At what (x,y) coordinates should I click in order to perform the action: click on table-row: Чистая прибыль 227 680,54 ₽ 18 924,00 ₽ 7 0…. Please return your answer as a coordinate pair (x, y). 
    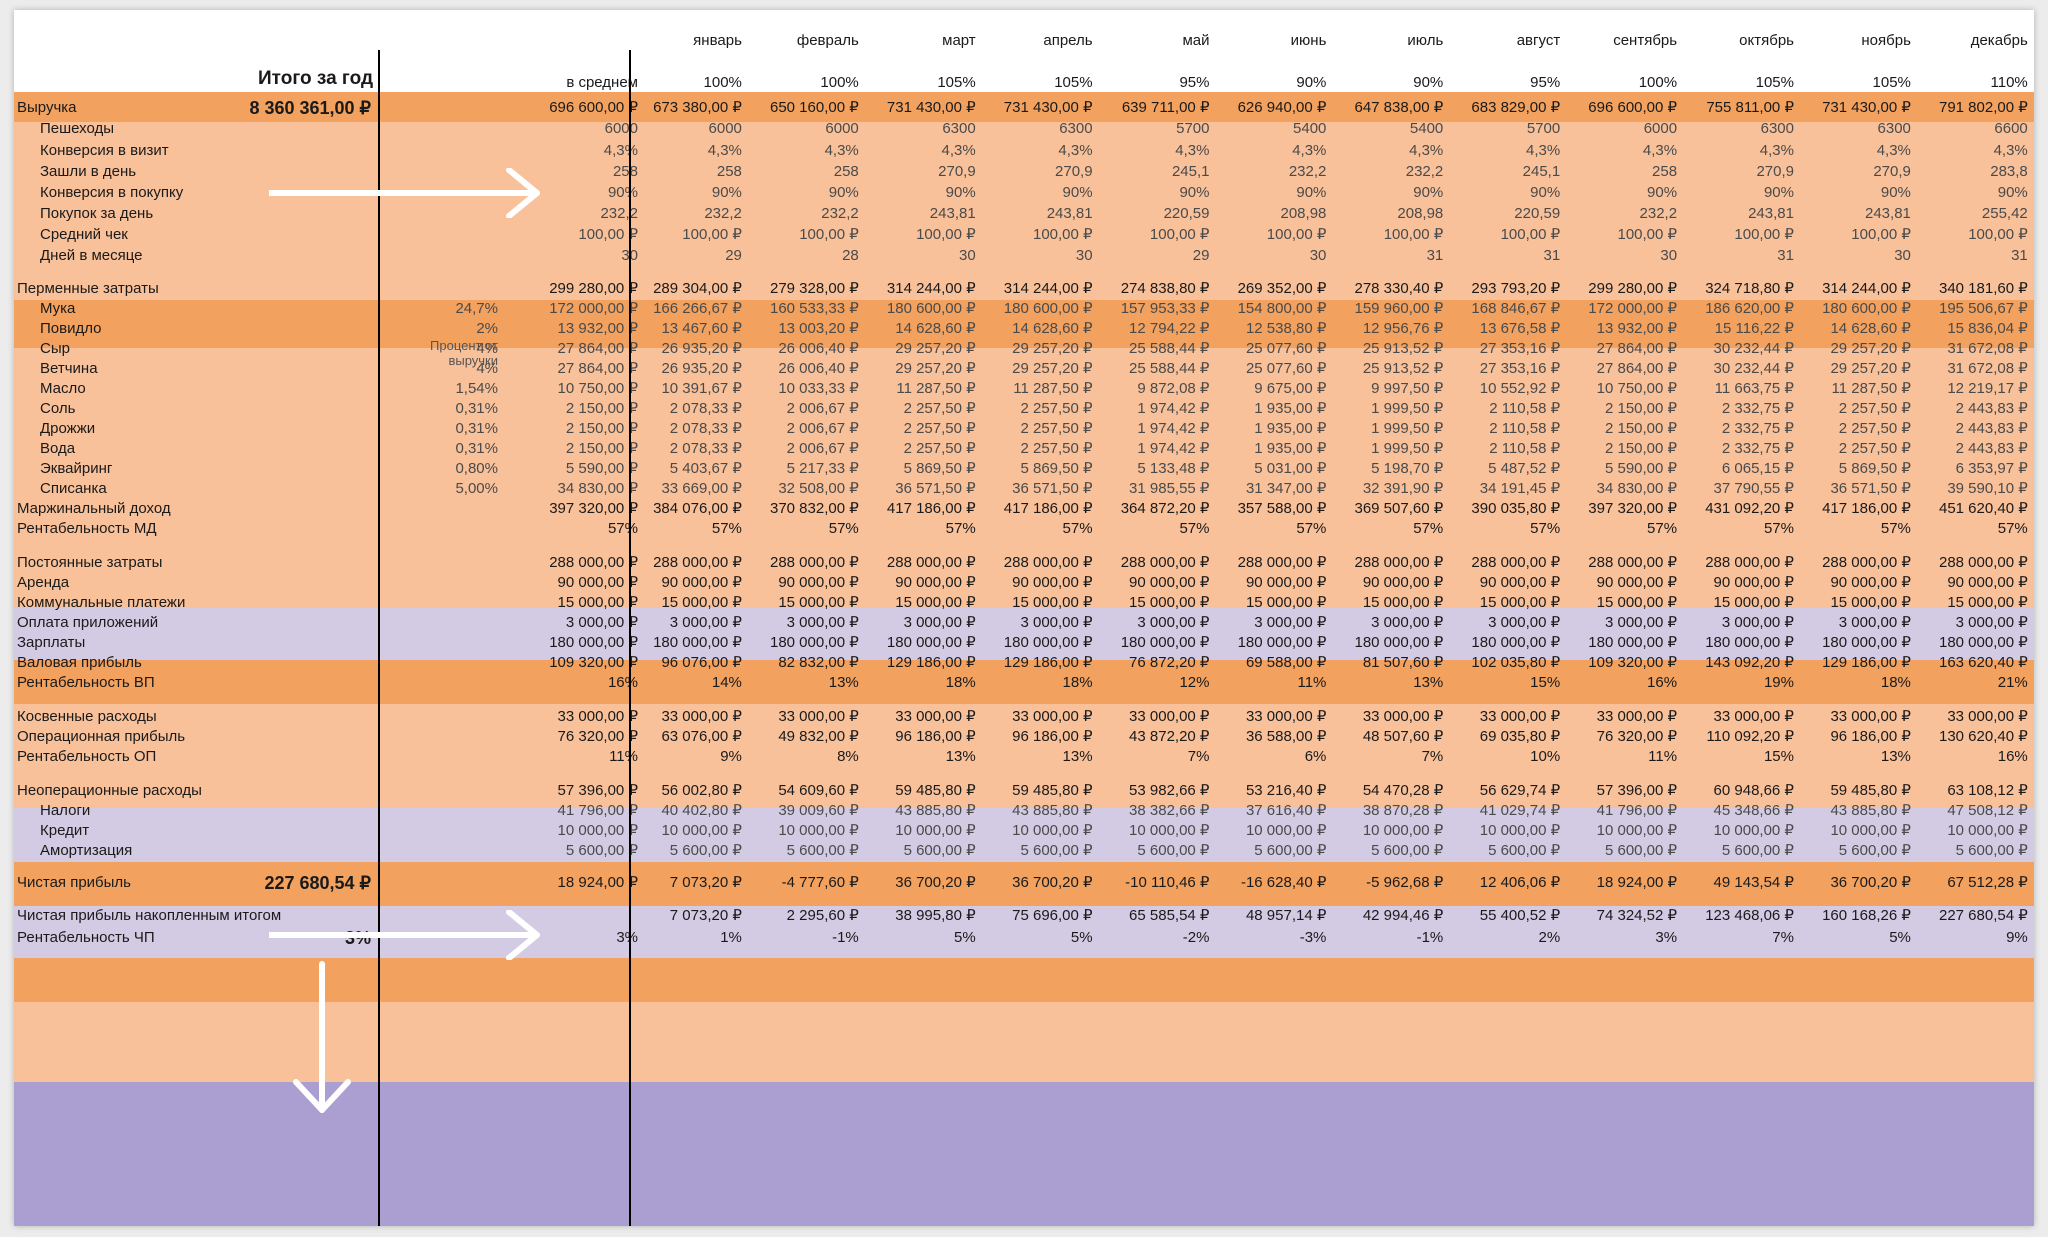
    Looking at the image, I should click on (1024, 883).